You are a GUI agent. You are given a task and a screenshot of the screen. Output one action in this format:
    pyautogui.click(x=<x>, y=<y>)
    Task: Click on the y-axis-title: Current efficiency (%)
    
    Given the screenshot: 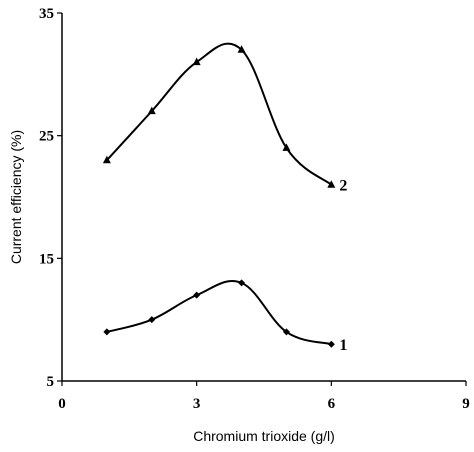 What is the action you would take?
    pyautogui.click(x=16, y=197)
    